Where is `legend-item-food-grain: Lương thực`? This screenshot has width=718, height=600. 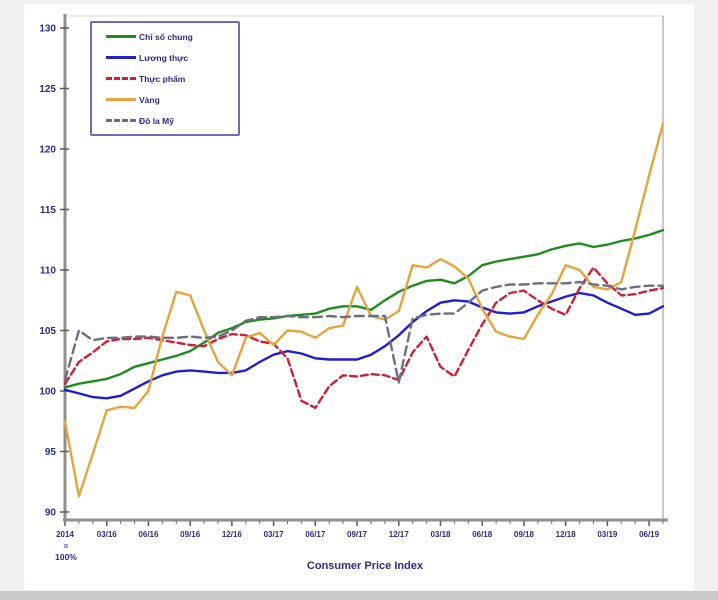
legend-item-food-grain: Lương thực is located at coordinates (168, 57).